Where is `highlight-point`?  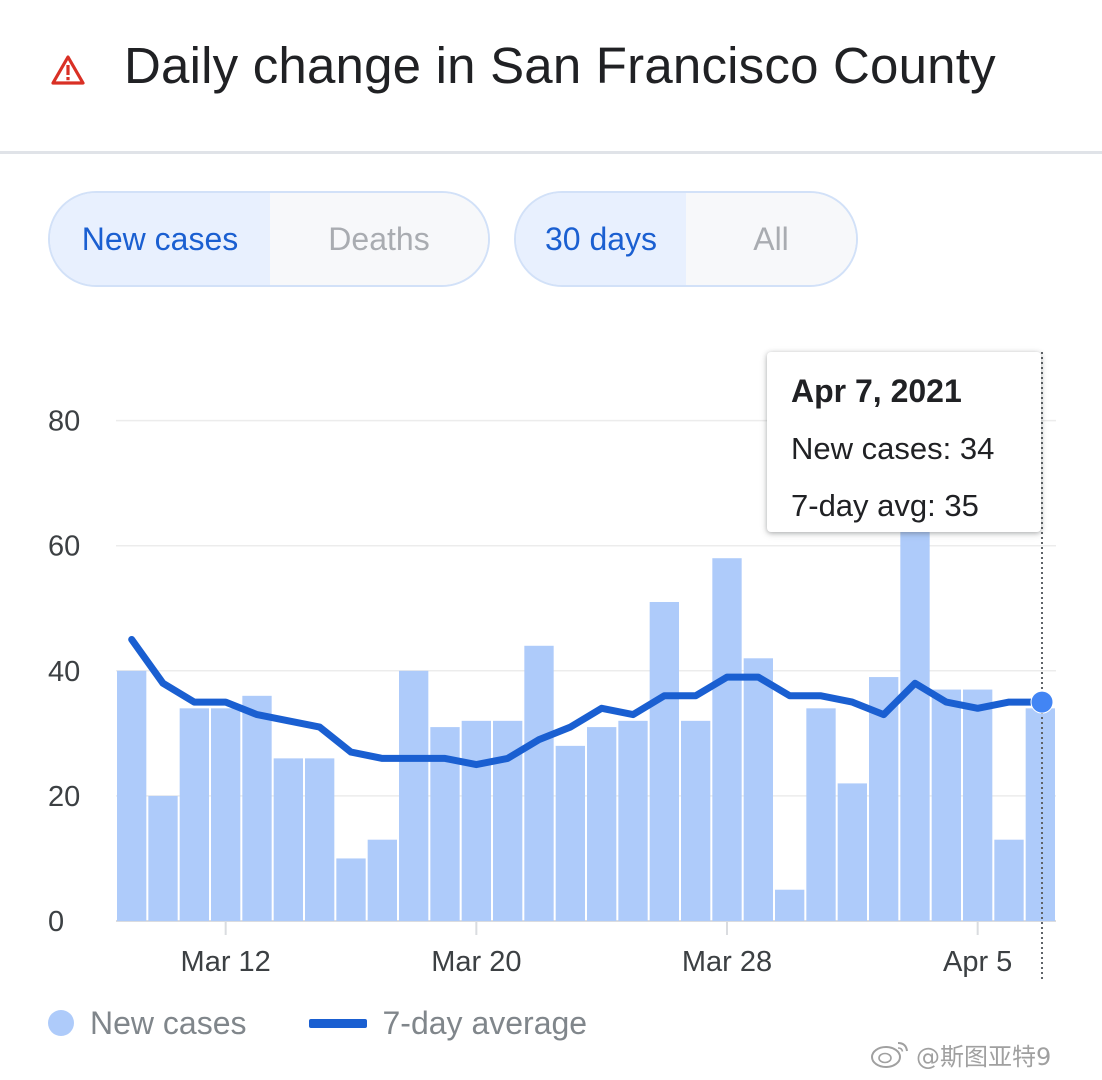
highlight-point is located at coordinates (1042, 702).